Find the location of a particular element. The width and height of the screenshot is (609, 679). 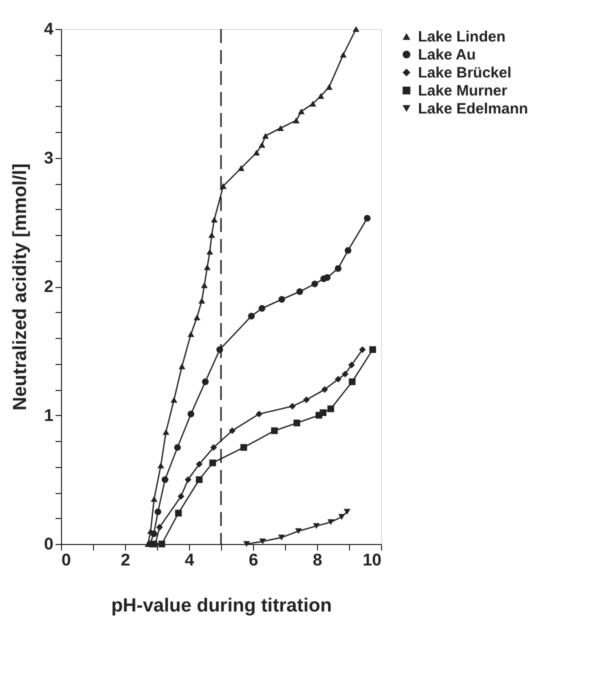

legend-label: Lake Brückel is located at coordinates (465, 73).